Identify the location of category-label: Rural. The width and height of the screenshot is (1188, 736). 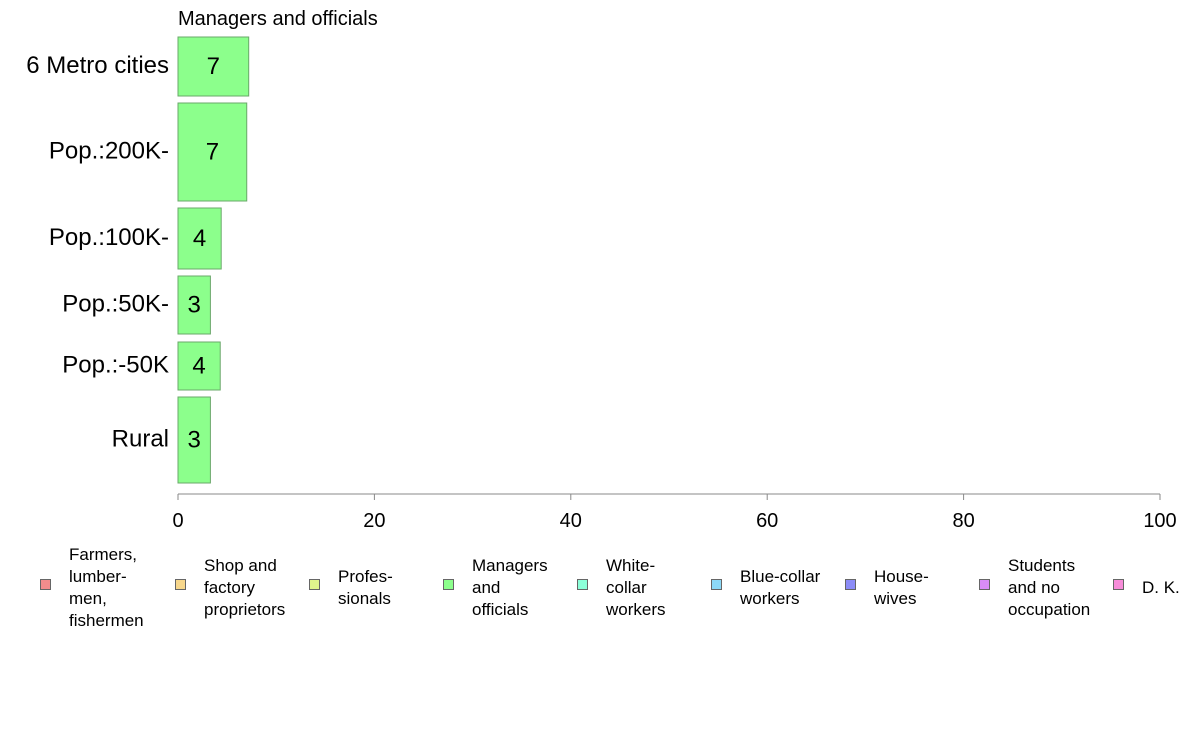
(140, 438).